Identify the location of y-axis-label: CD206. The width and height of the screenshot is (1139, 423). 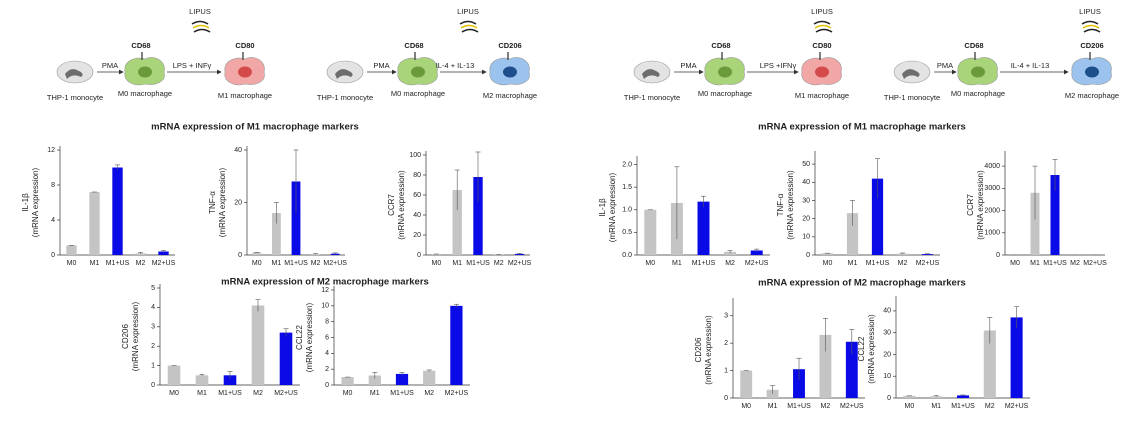
(698, 349).